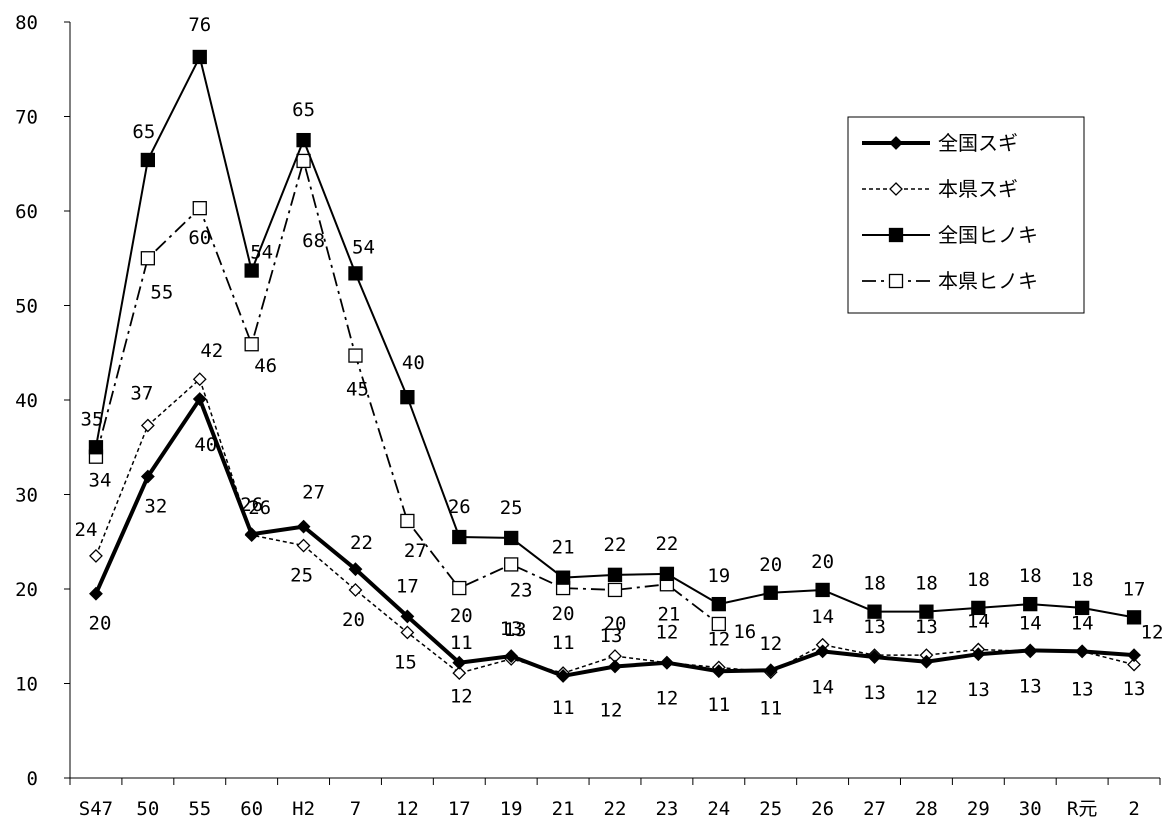  I want to click on x-tick-label: 28, so click(926, 809).